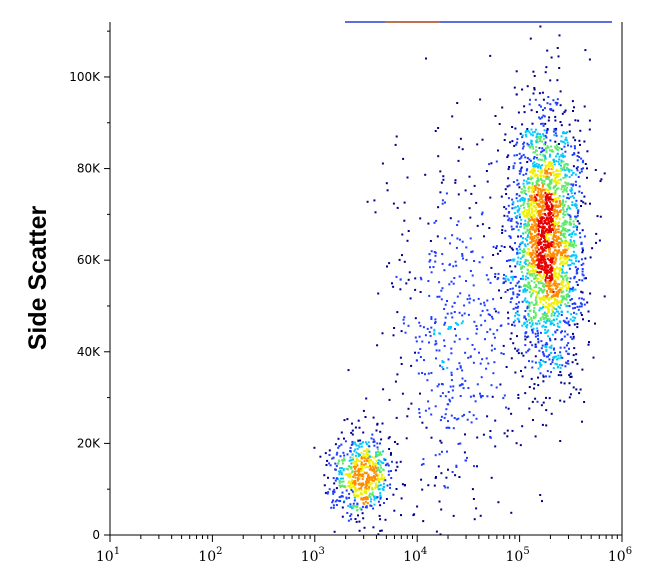 The width and height of the screenshot is (653, 584). I want to click on y-axis-title: Side Scatter, so click(38, 277).